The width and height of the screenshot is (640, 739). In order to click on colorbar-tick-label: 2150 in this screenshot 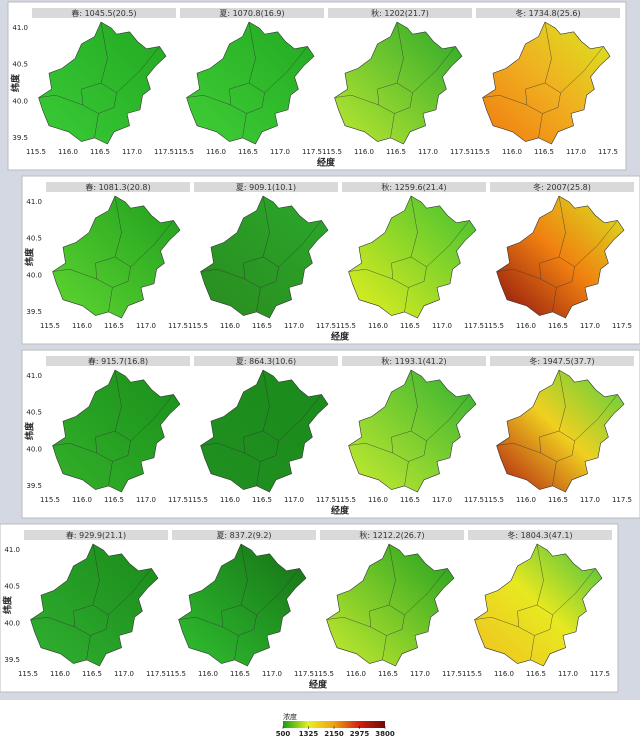, I will do `click(334, 734)`.